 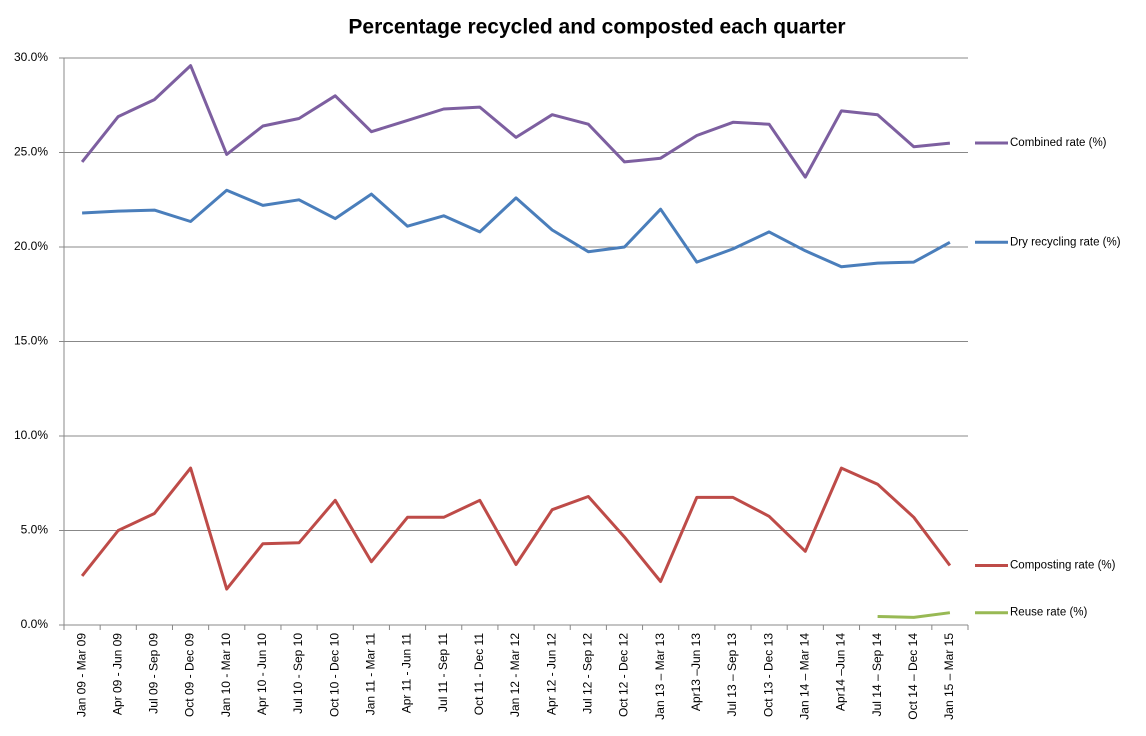 I want to click on legend-label: Composting rate (%), so click(x=1063, y=565).